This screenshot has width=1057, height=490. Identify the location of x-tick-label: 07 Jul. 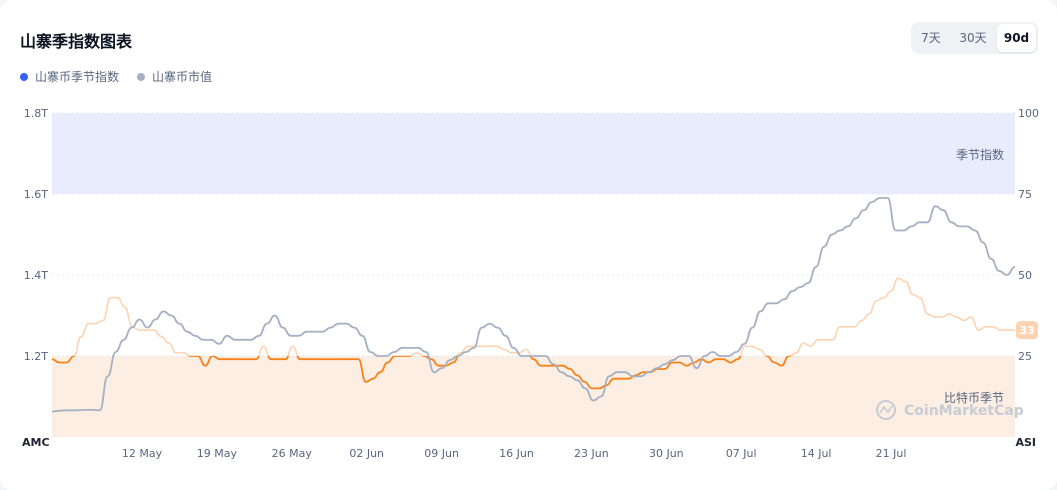
(741, 453).